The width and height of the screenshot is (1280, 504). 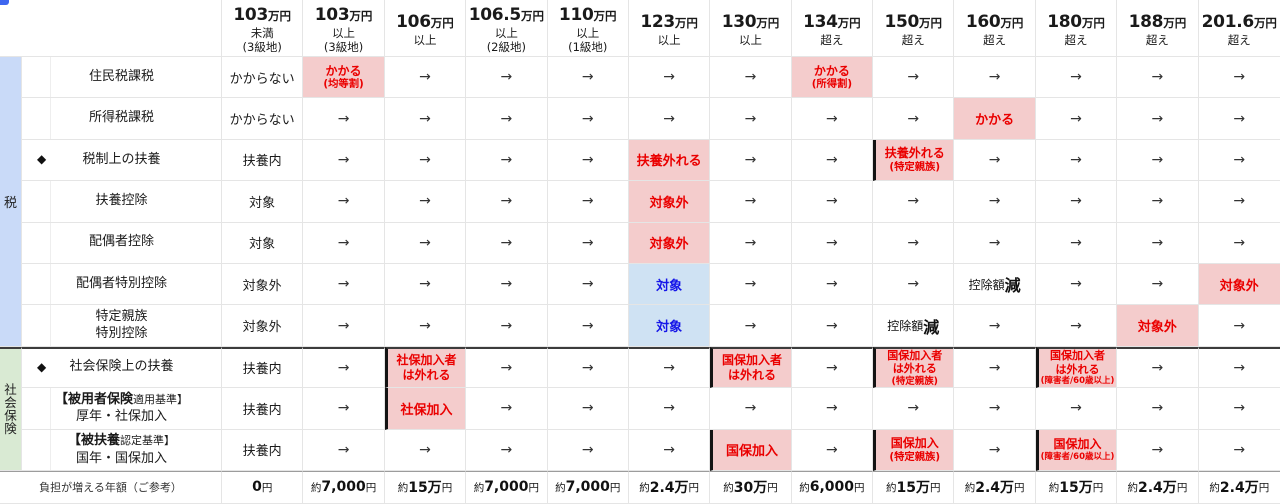 I want to click on row-label-text: 扶養控除, so click(x=121, y=200).